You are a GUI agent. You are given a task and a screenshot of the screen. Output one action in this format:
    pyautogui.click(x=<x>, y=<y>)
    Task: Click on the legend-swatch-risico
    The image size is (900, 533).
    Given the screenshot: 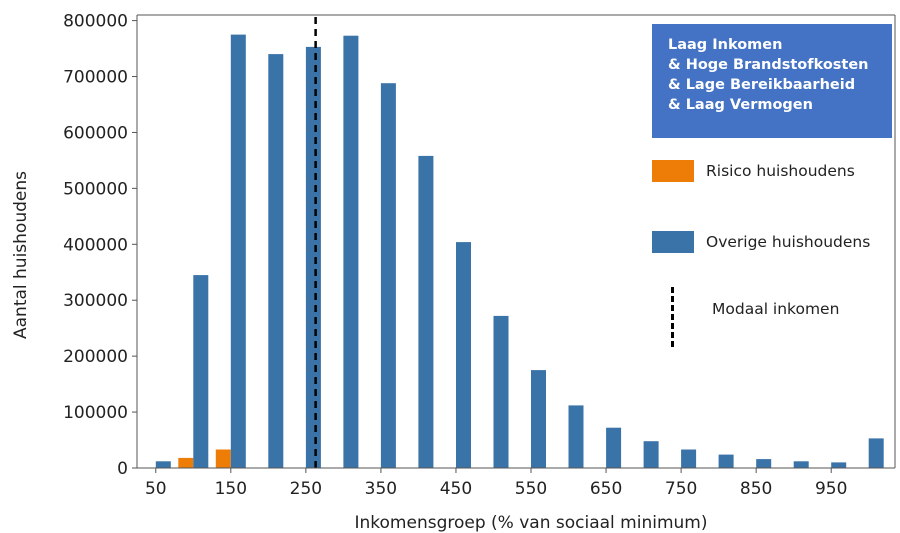 What is the action you would take?
    pyautogui.click(x=673, y=171)
    